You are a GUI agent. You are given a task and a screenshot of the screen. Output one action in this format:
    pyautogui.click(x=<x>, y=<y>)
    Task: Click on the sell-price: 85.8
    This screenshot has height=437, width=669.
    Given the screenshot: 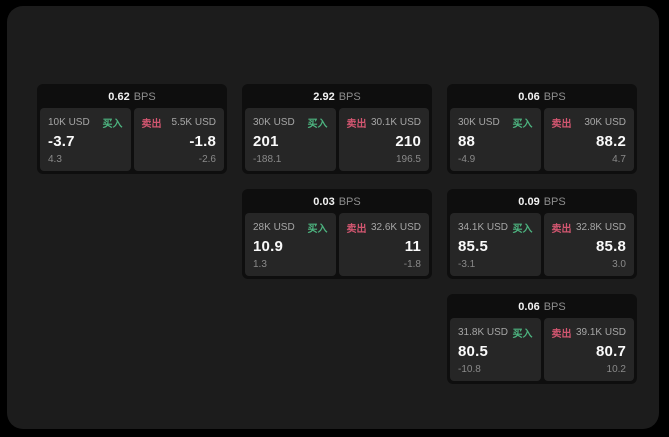 What is the action you would take?
    pyautogui.click(x=611, y=246)
    